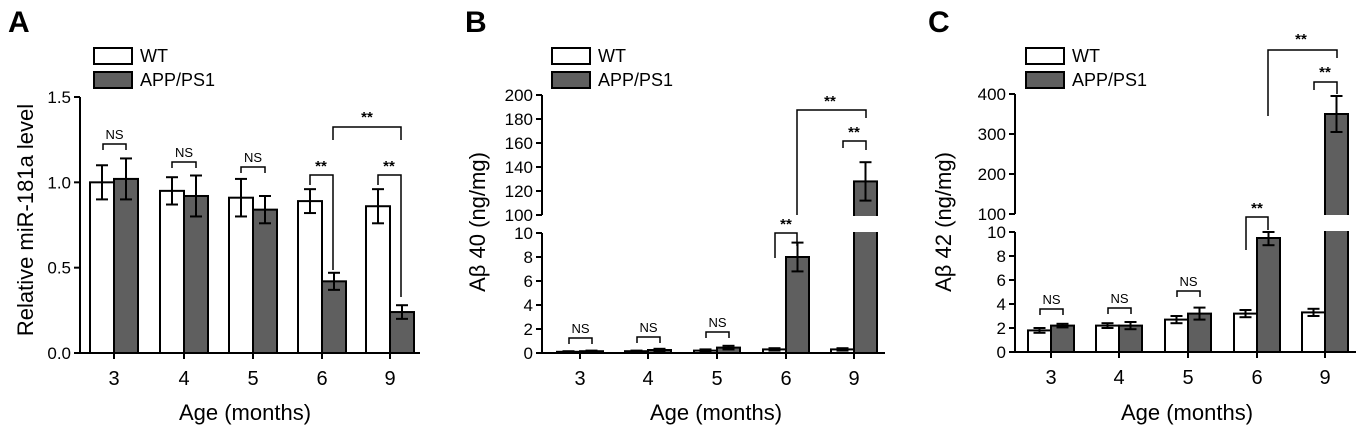  Describe the element at coordinates (992, 174) in the screenshot. I see `y-tick-label: 200` at that location.